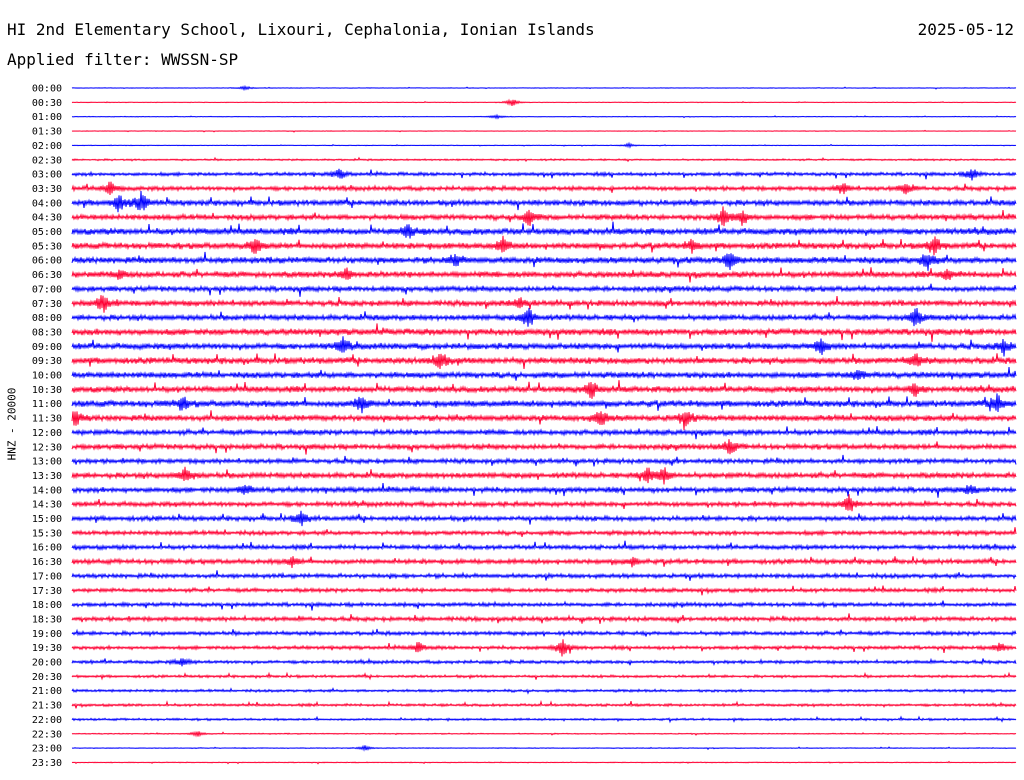 The image size is (1024, 780). Describe the element at coordinates (47, 304) in the screenshot. I see `row-time-label: 07:30` at that location.